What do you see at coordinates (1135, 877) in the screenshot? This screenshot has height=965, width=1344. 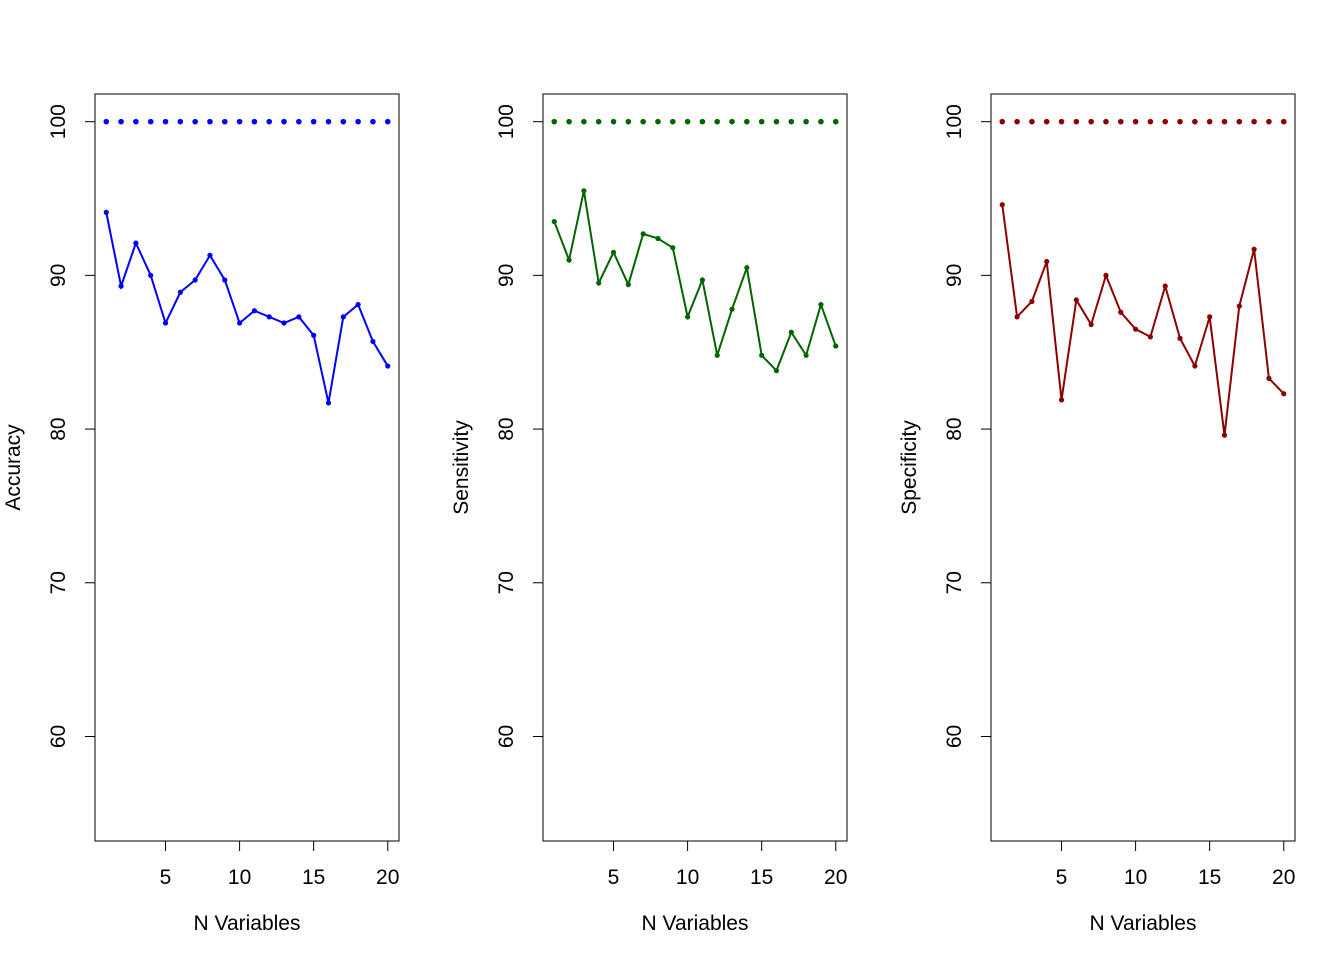 I see `specificity-x-tick-label: 10` at bounding box center [1135, 877].